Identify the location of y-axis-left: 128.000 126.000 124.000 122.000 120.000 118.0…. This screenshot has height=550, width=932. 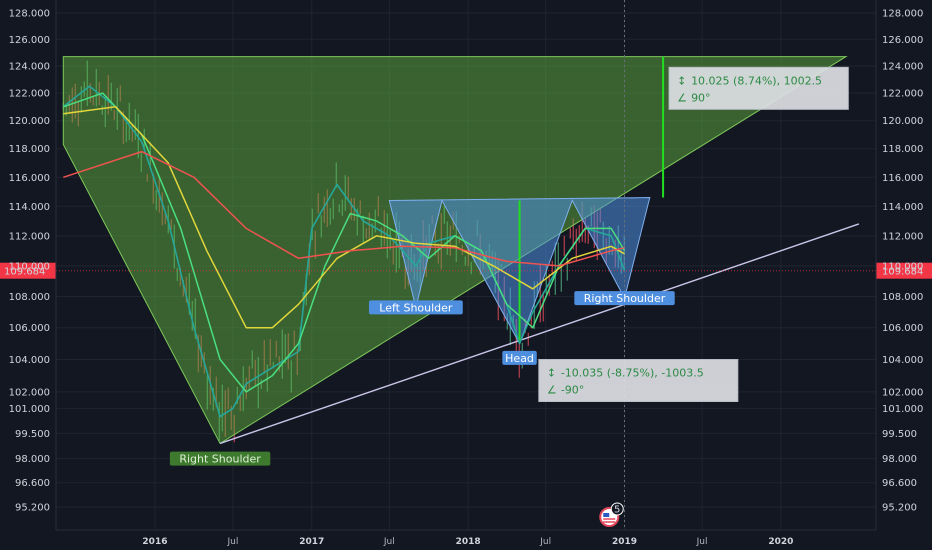
(29, 260).